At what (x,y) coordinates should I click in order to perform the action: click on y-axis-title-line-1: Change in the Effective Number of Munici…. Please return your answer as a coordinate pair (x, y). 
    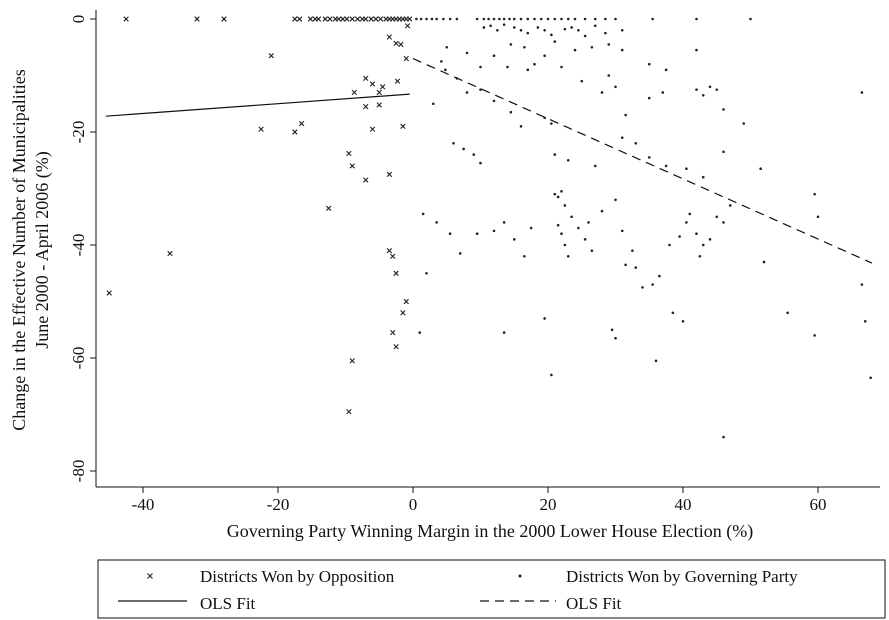
    Looking at the image, I should click on (19, 250).